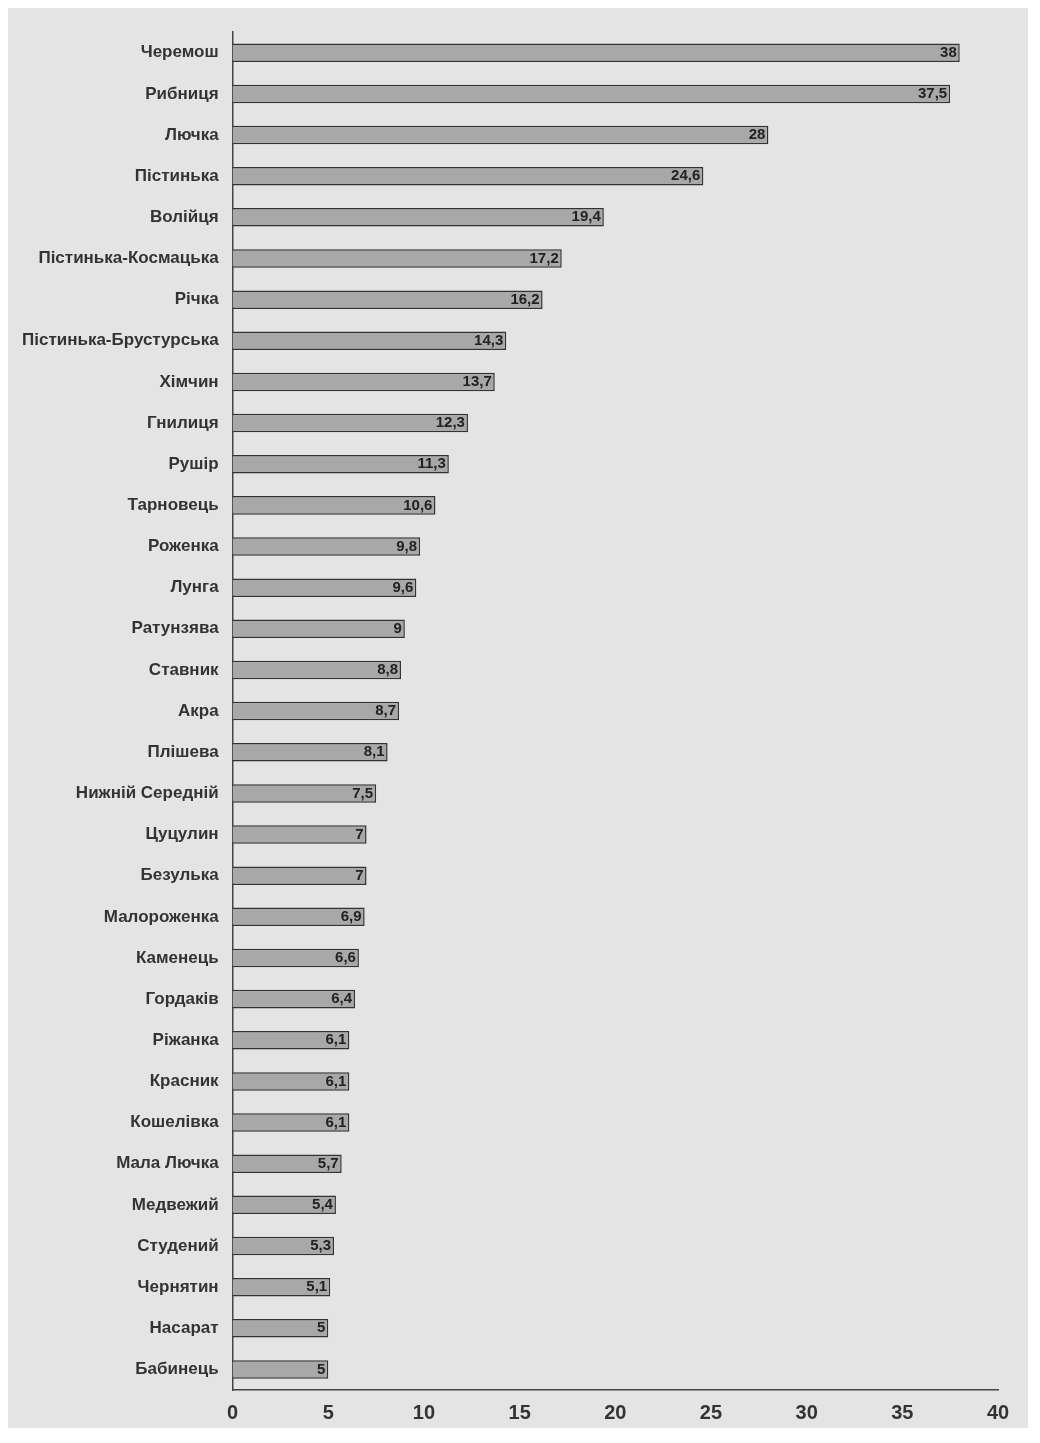  Describe the element at coordinates (179, 52) in the screenshot. I see `y-tick-label: Черемош` at that location.